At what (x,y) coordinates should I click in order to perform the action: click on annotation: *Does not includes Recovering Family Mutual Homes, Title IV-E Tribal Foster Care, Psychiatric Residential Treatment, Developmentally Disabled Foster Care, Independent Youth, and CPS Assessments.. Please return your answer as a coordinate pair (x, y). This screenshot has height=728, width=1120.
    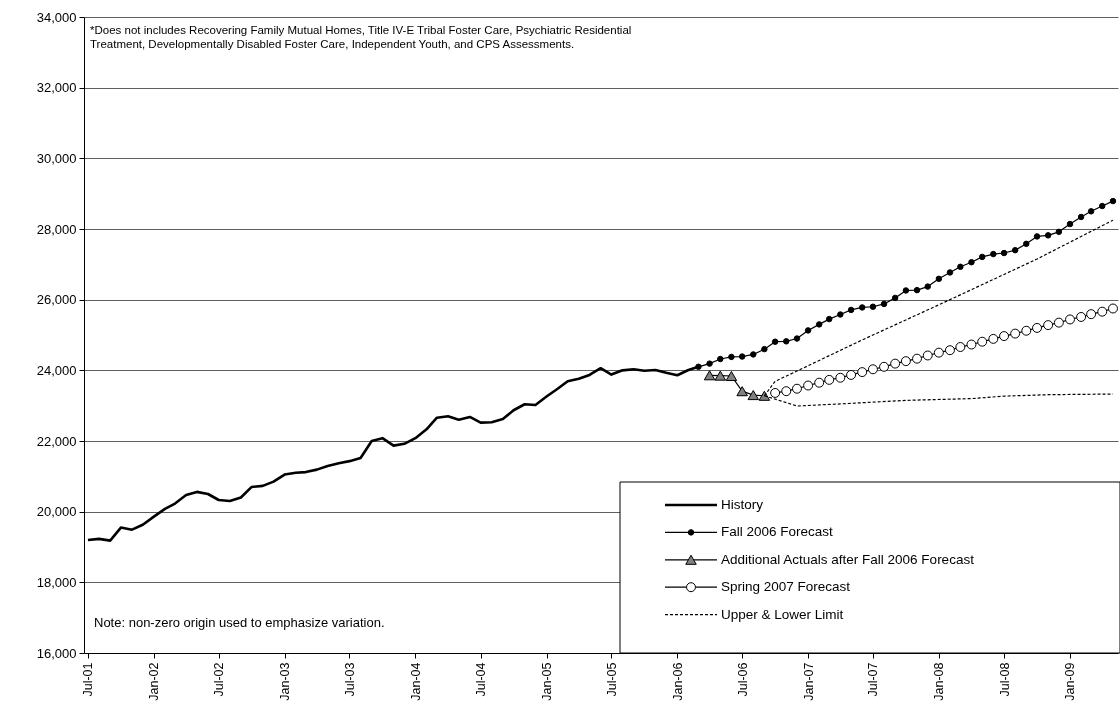
    Looking at the image, I should click on (361, 37).